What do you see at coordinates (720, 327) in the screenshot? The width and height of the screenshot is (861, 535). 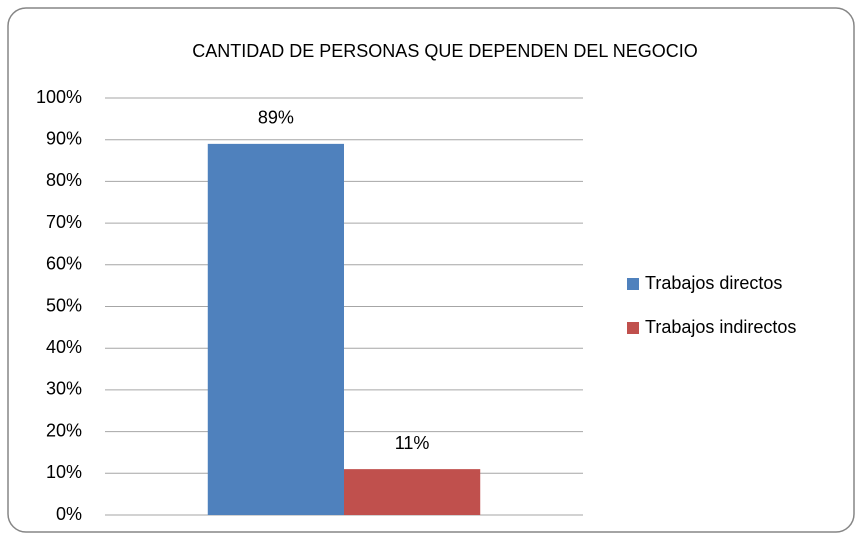 I see `legend-label: Trabajos indirectos` at bounding box center [720, 327].